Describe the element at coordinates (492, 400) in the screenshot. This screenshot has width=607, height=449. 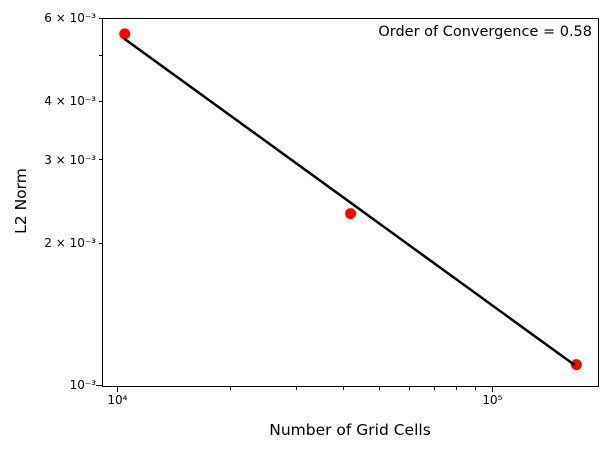
I see `x-tick-label: 10⁵` at that location.